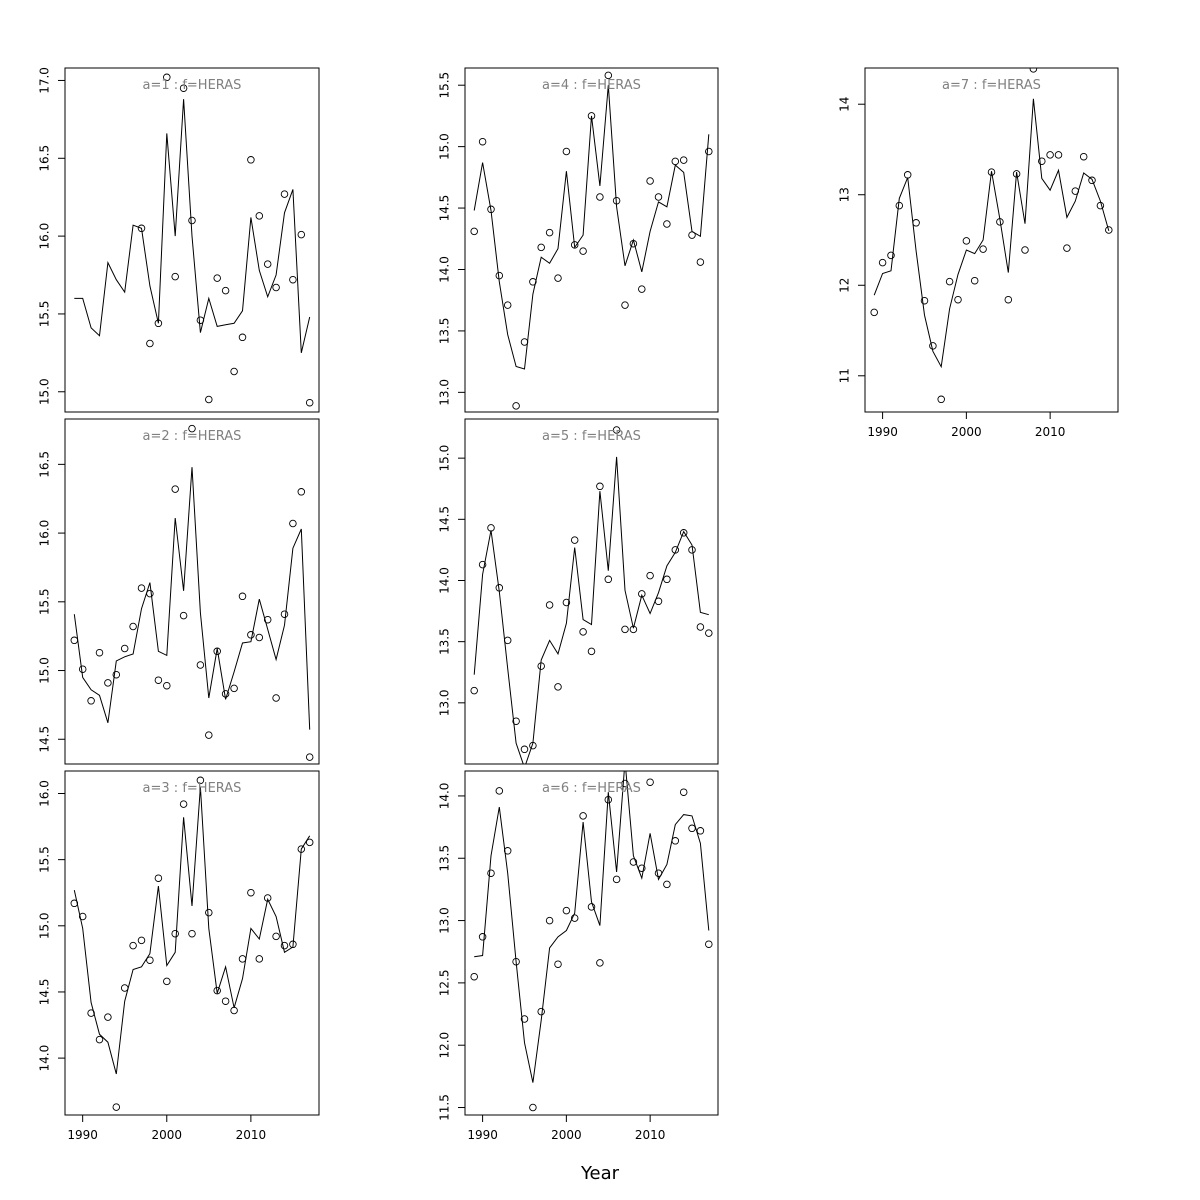  Describe the element at coordinates (445, 392) in the screenshot. I see `y-tick-label: 13.0` at that location.